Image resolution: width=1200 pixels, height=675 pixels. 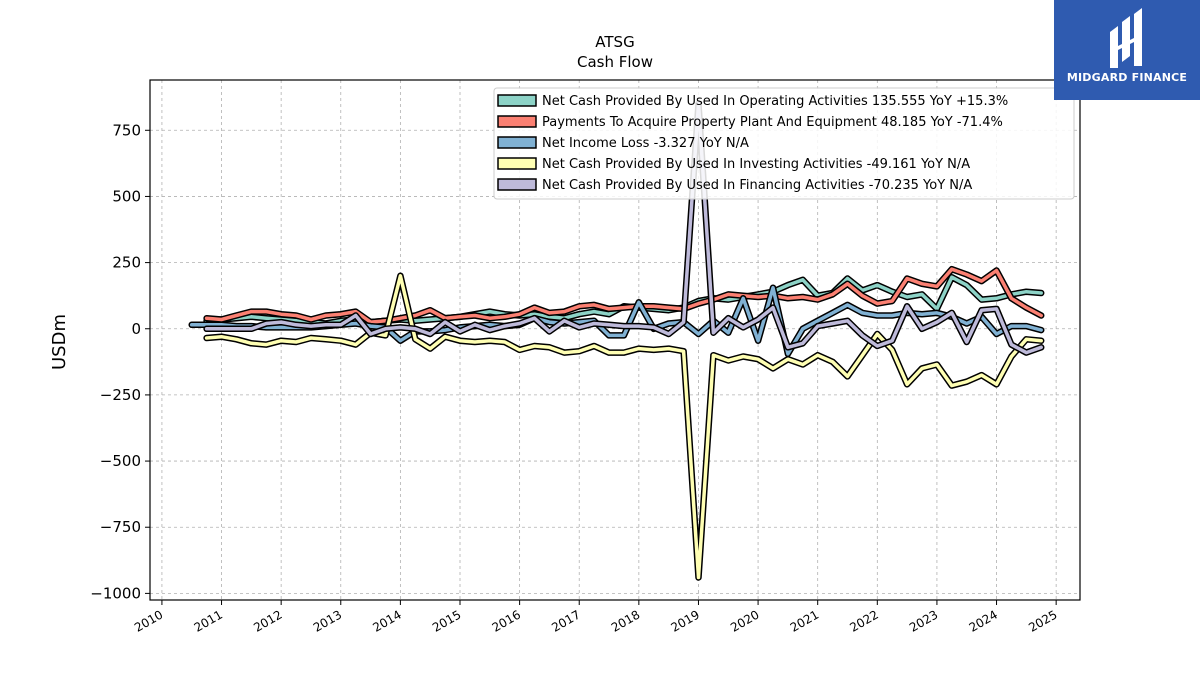 What do you see at coordinates (148, 620) in the screenshot?
I see `x-tick-label: 2010` at bounding box center [148, 620].